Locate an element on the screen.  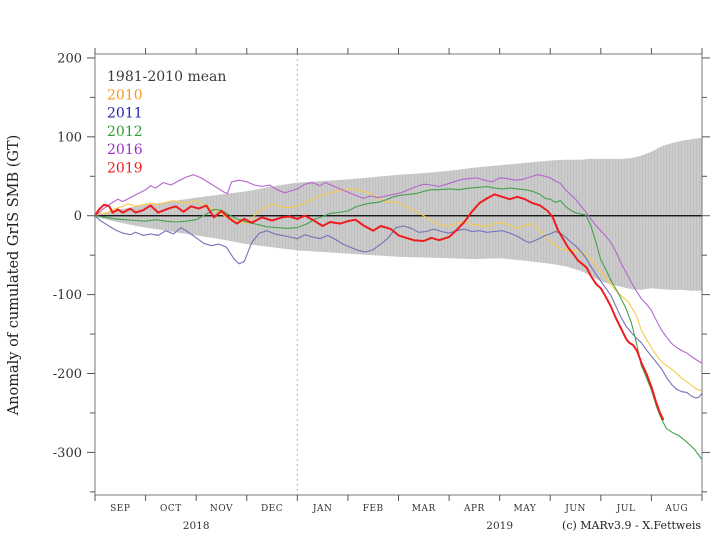
y-tick-label: -100 is located at coordinates (67, 295).